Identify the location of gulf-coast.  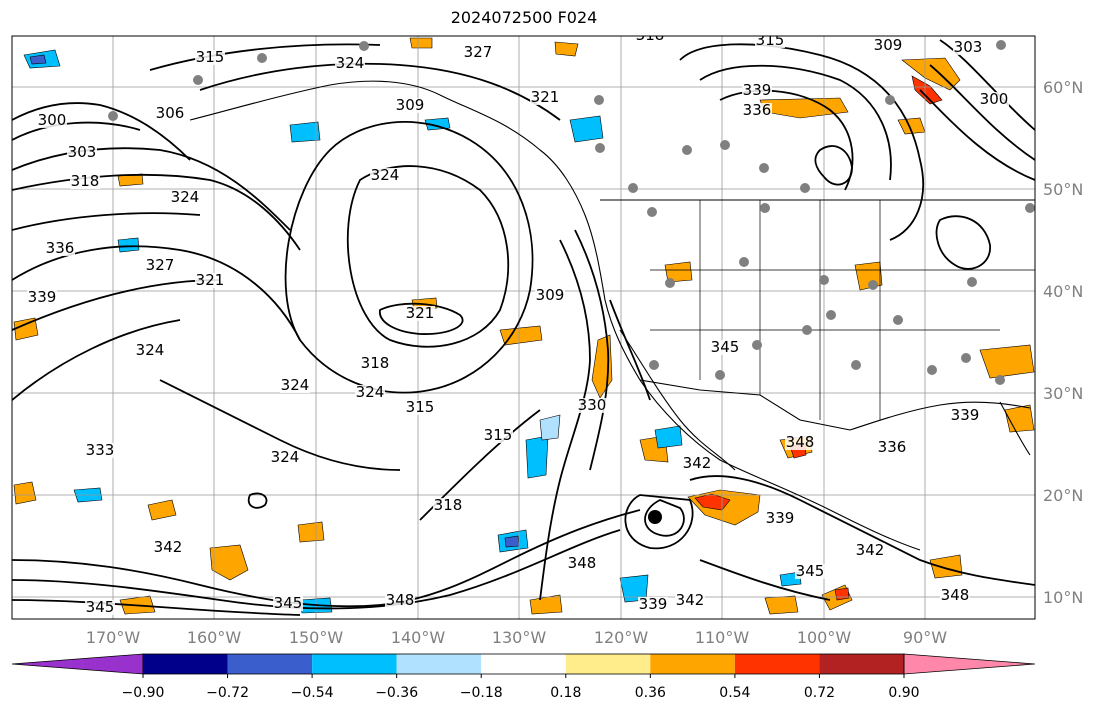
(940, 416).